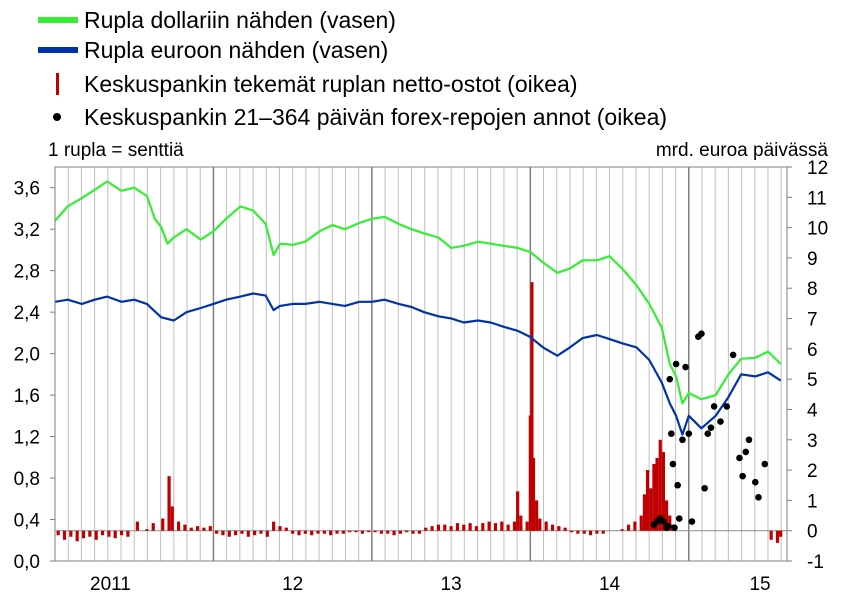 The width and height of the screenshot is (850, 599). Describe the element at coordinates (116, 150) in the screenshot. I see `left-axis-unit-label: 1 rupla = senttiä` at that location.